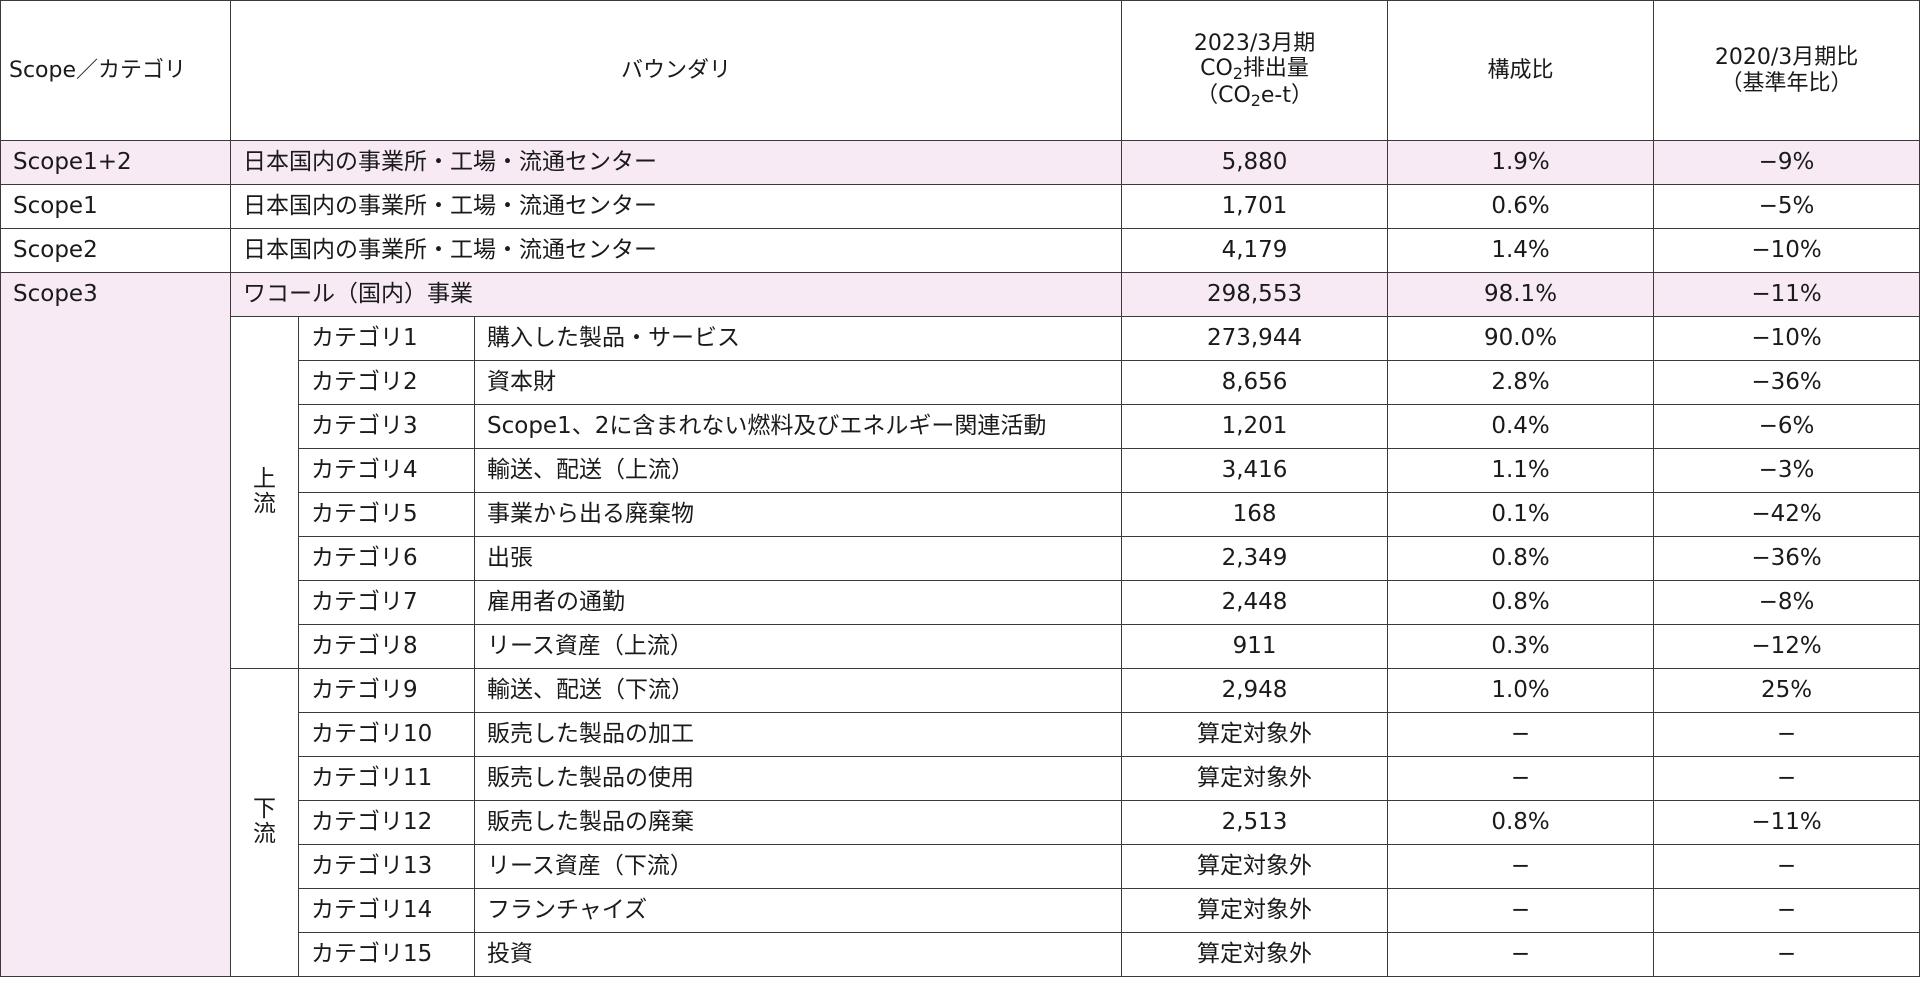 The width and height of the screenshot is (1920, 991). Describe the element at coordinates (1254, 43) in the screenshot. I see `header-emissions-period: 2023/3月期` at that location.